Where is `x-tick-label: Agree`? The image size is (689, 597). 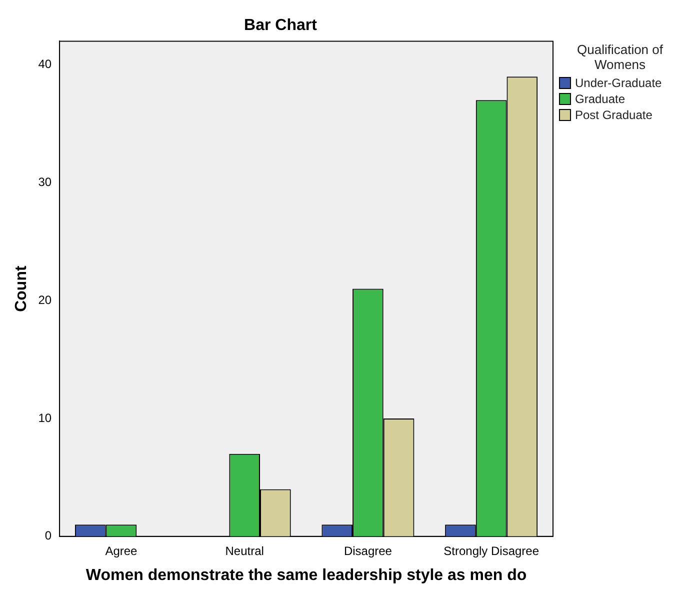 x-tick-label: Agree is located at coordinates (121, 551).